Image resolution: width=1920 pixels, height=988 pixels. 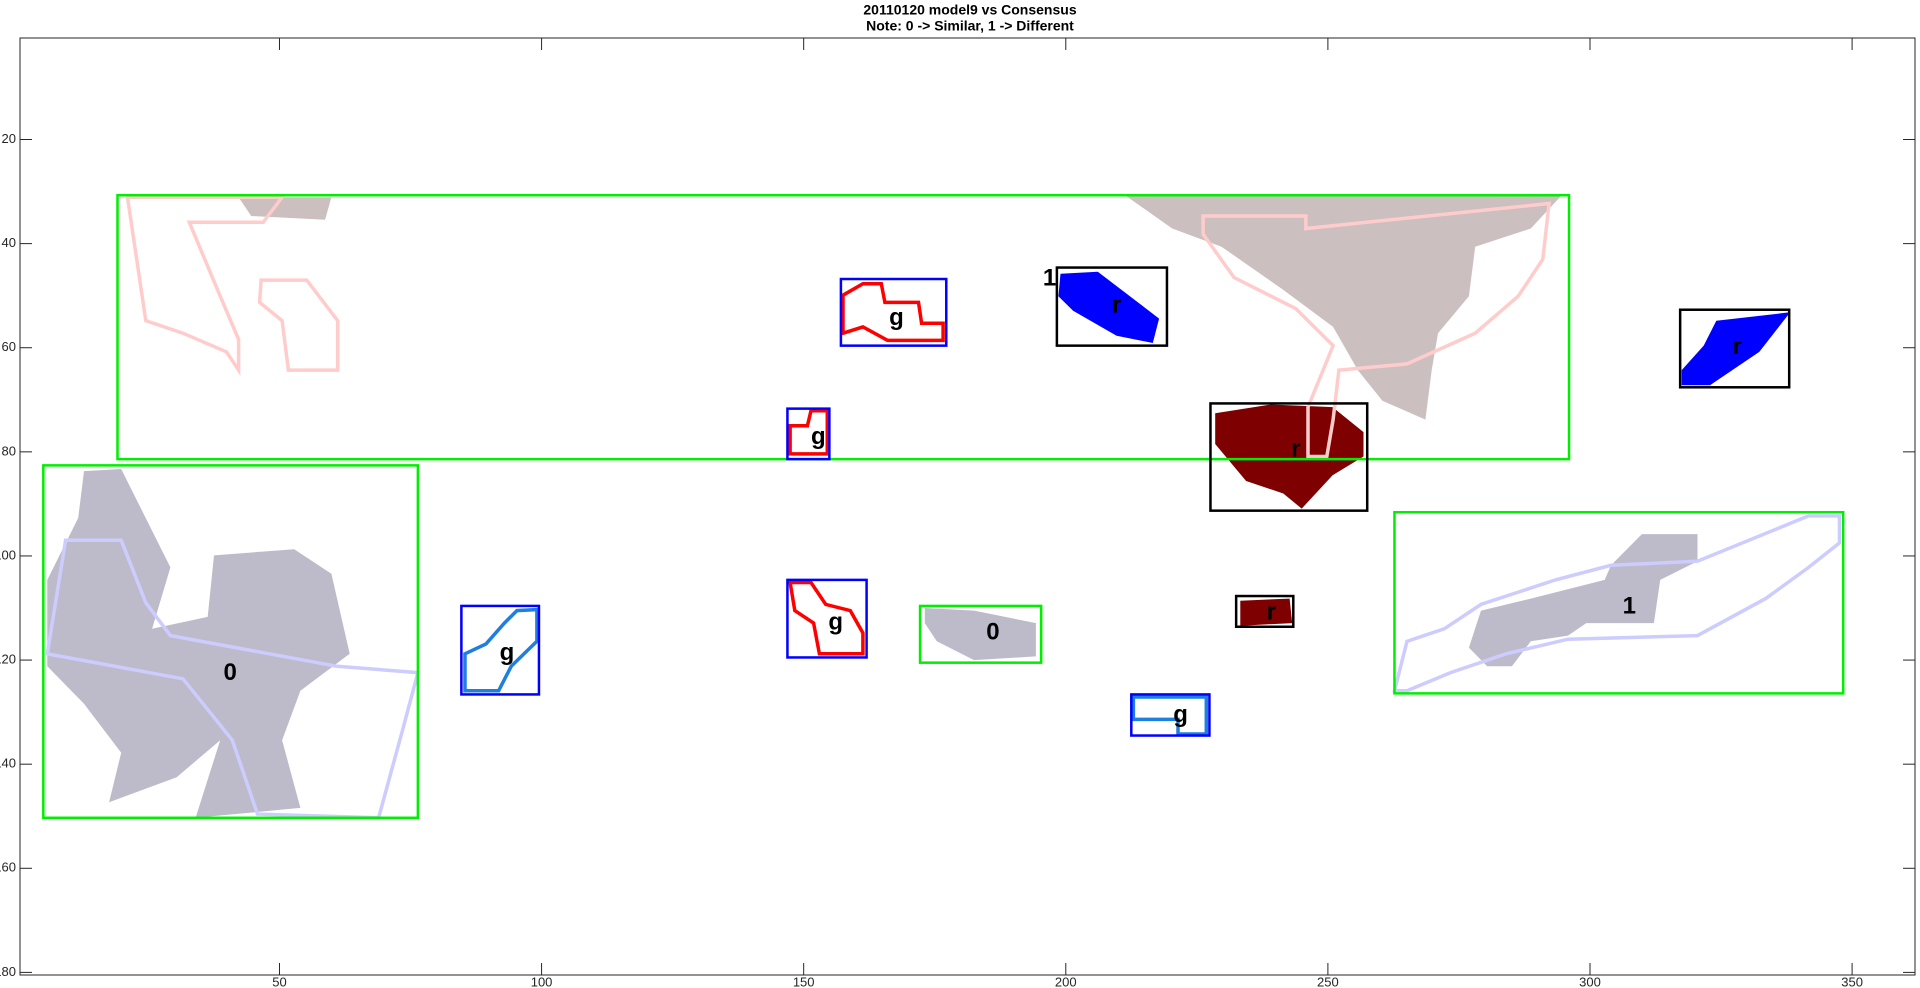 I want to click on y-tick-label: 160, so click(x=8, y=867).